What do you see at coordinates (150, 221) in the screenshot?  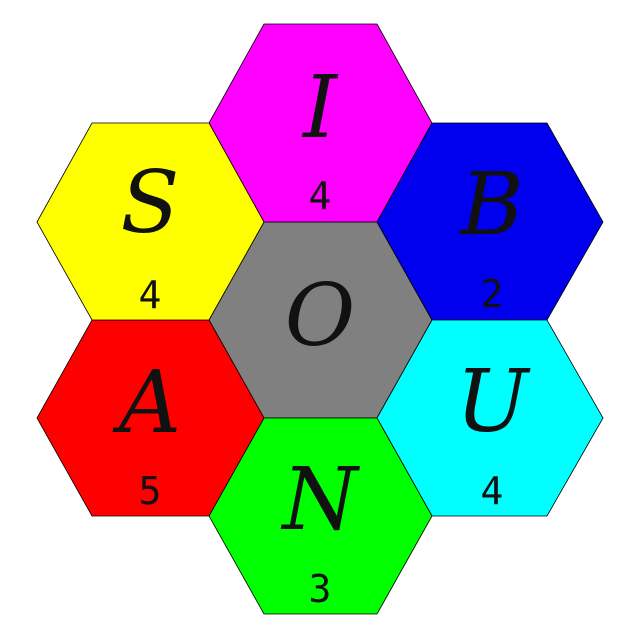 I see `hex-upper-left-tile` at bounding box center [150, 221].